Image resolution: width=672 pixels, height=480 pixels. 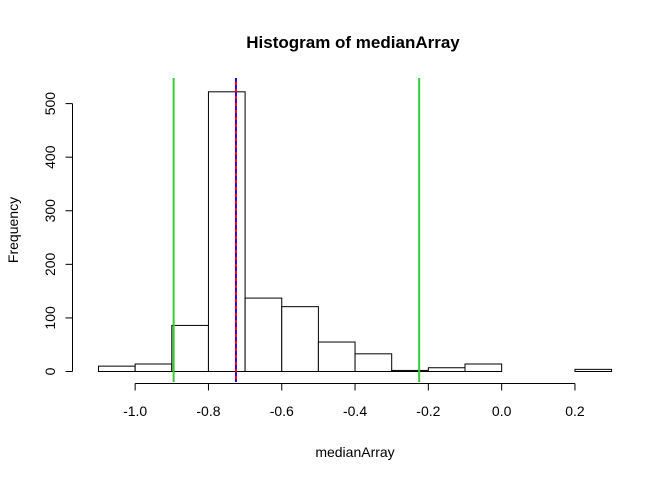 I want to click on y-tick-label: 0, so click(x=50, y=371).